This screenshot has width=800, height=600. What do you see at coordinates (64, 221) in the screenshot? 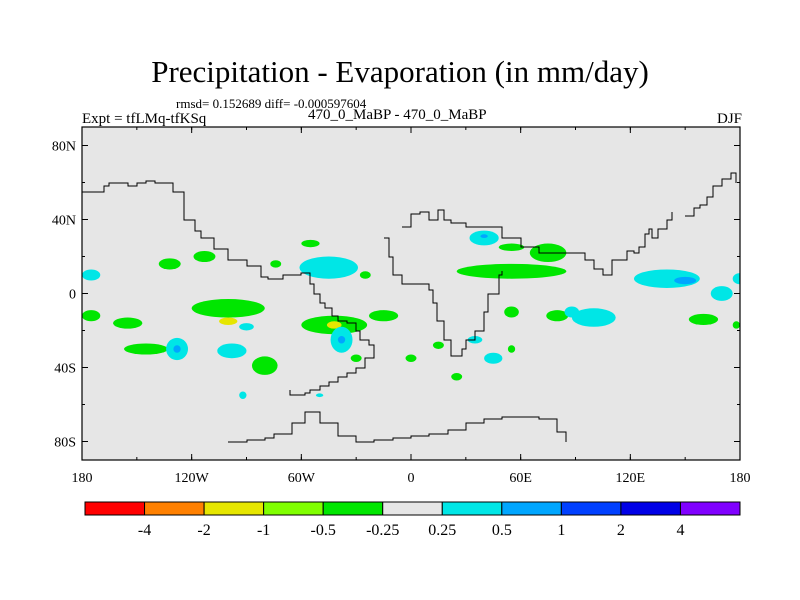
I see `y-tick-label: 40N` at bounding box center [64, 221].